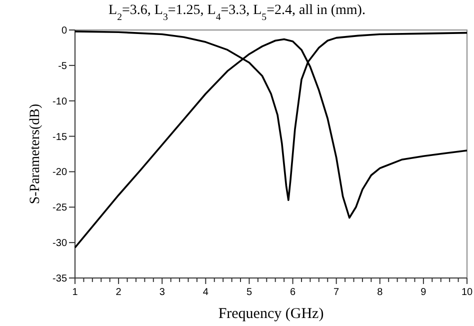  I want to click on x-tick-label: 5, so click(249, 292).